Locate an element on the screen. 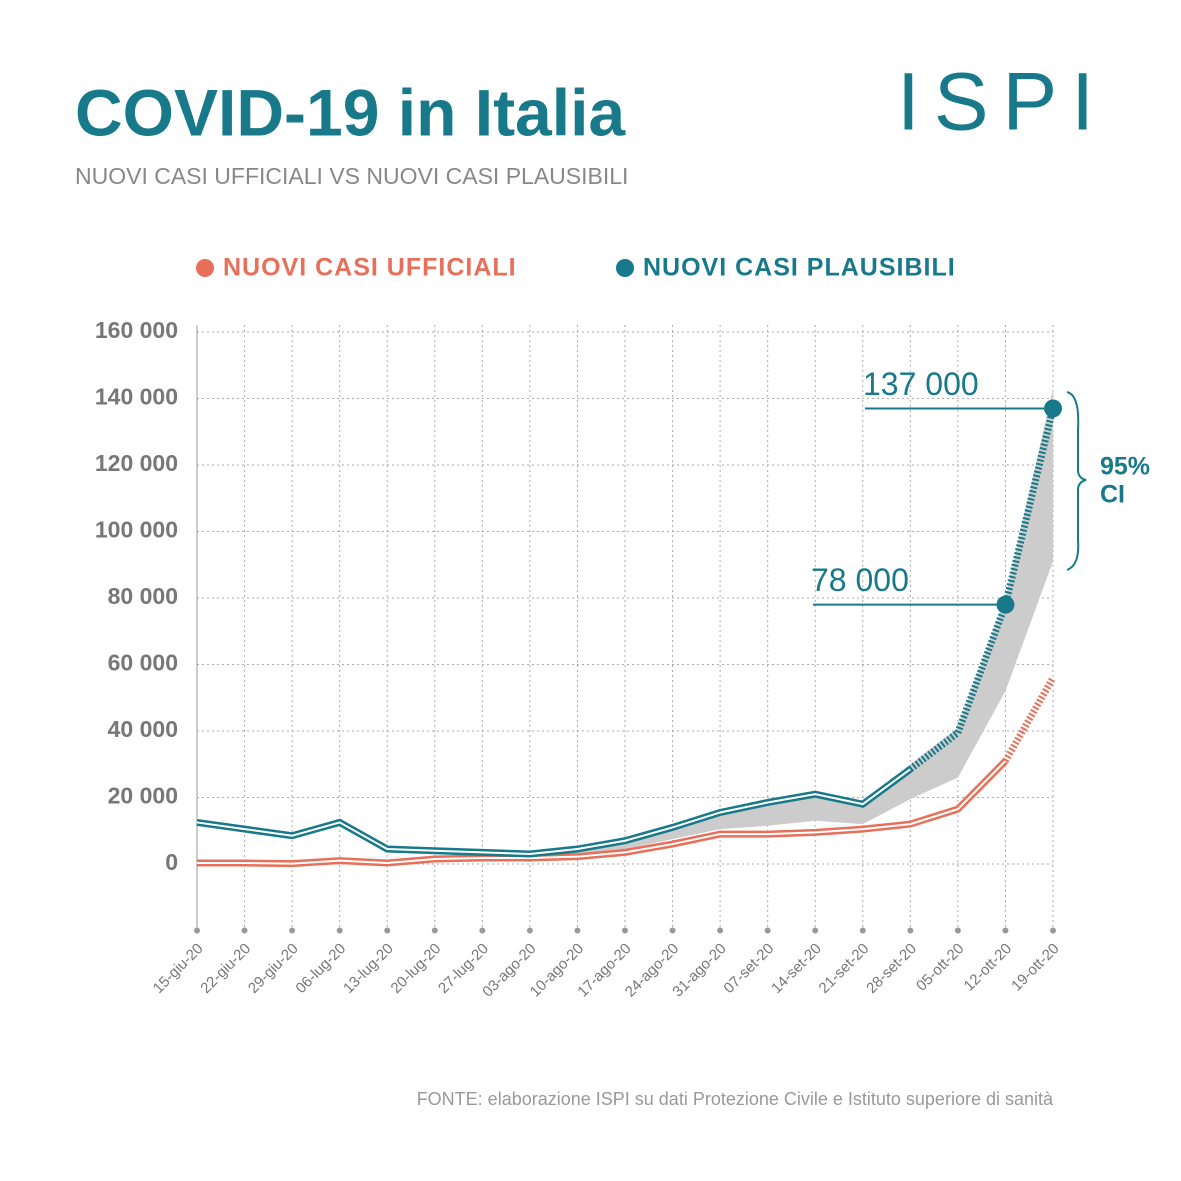 The width and height of the screenshot is (1181, 1181). y-tick-label: 100 000 is located at coordinates (136, 530).